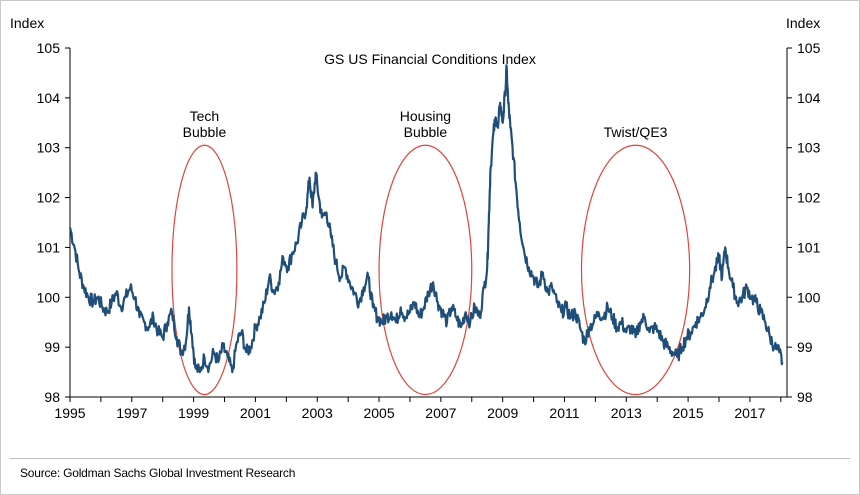  I want to click on y-tick-label-left: 98, so click(52, 397).